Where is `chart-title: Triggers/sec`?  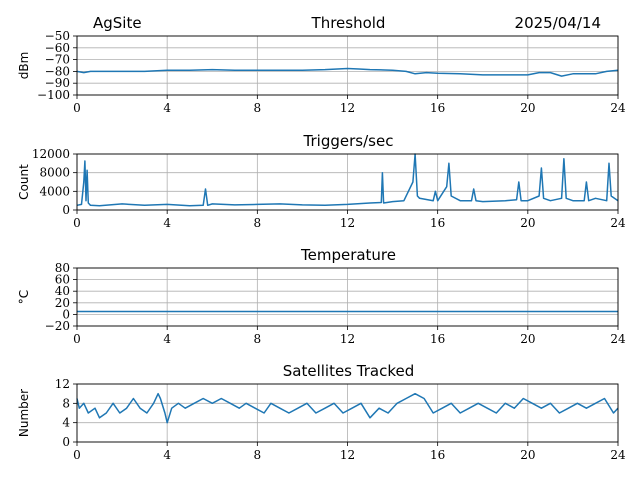 chart-title: Triggers/sec is located at coordinates (348, 141).